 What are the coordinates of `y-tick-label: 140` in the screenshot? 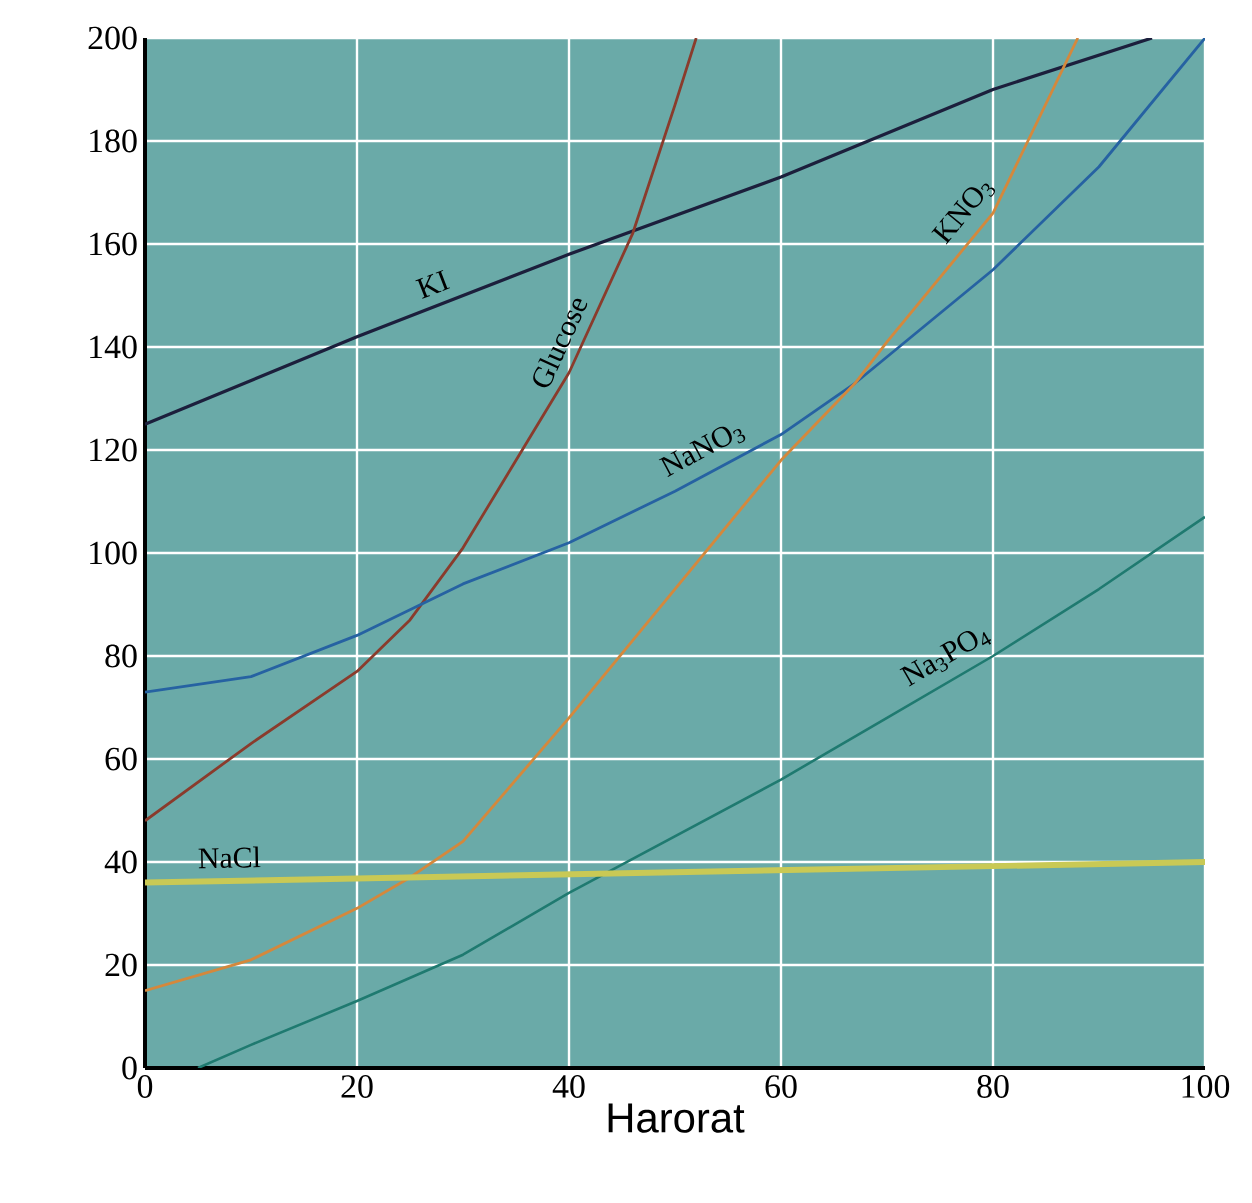 It's located at (113, 347).